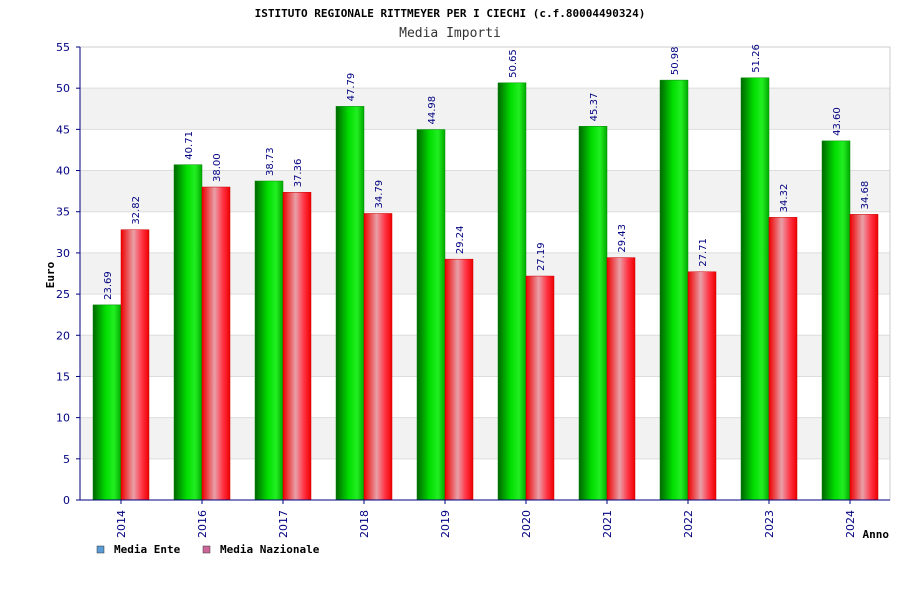 The width and height of the screenshot is (900, 600). What do you see at coordinates (189, 145) in the screenshot?
I see `value-label: 40.71` at bounding box center [189, 145].